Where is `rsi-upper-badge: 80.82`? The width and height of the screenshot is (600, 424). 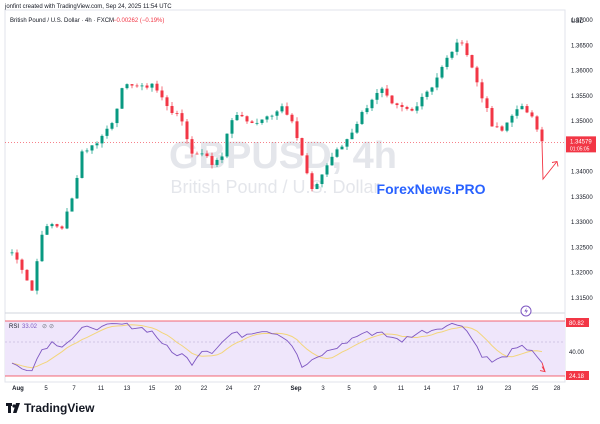 rsi-upper-badge: 80.82 is located at coordinates (577, 324).